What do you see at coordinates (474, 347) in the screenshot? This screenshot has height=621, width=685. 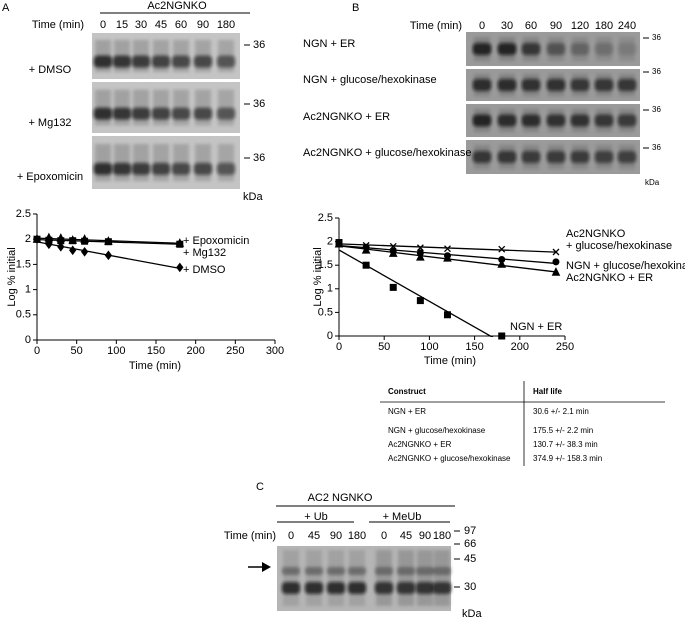 I see `x-tick-label: 150` at bounding box center [474, 347].